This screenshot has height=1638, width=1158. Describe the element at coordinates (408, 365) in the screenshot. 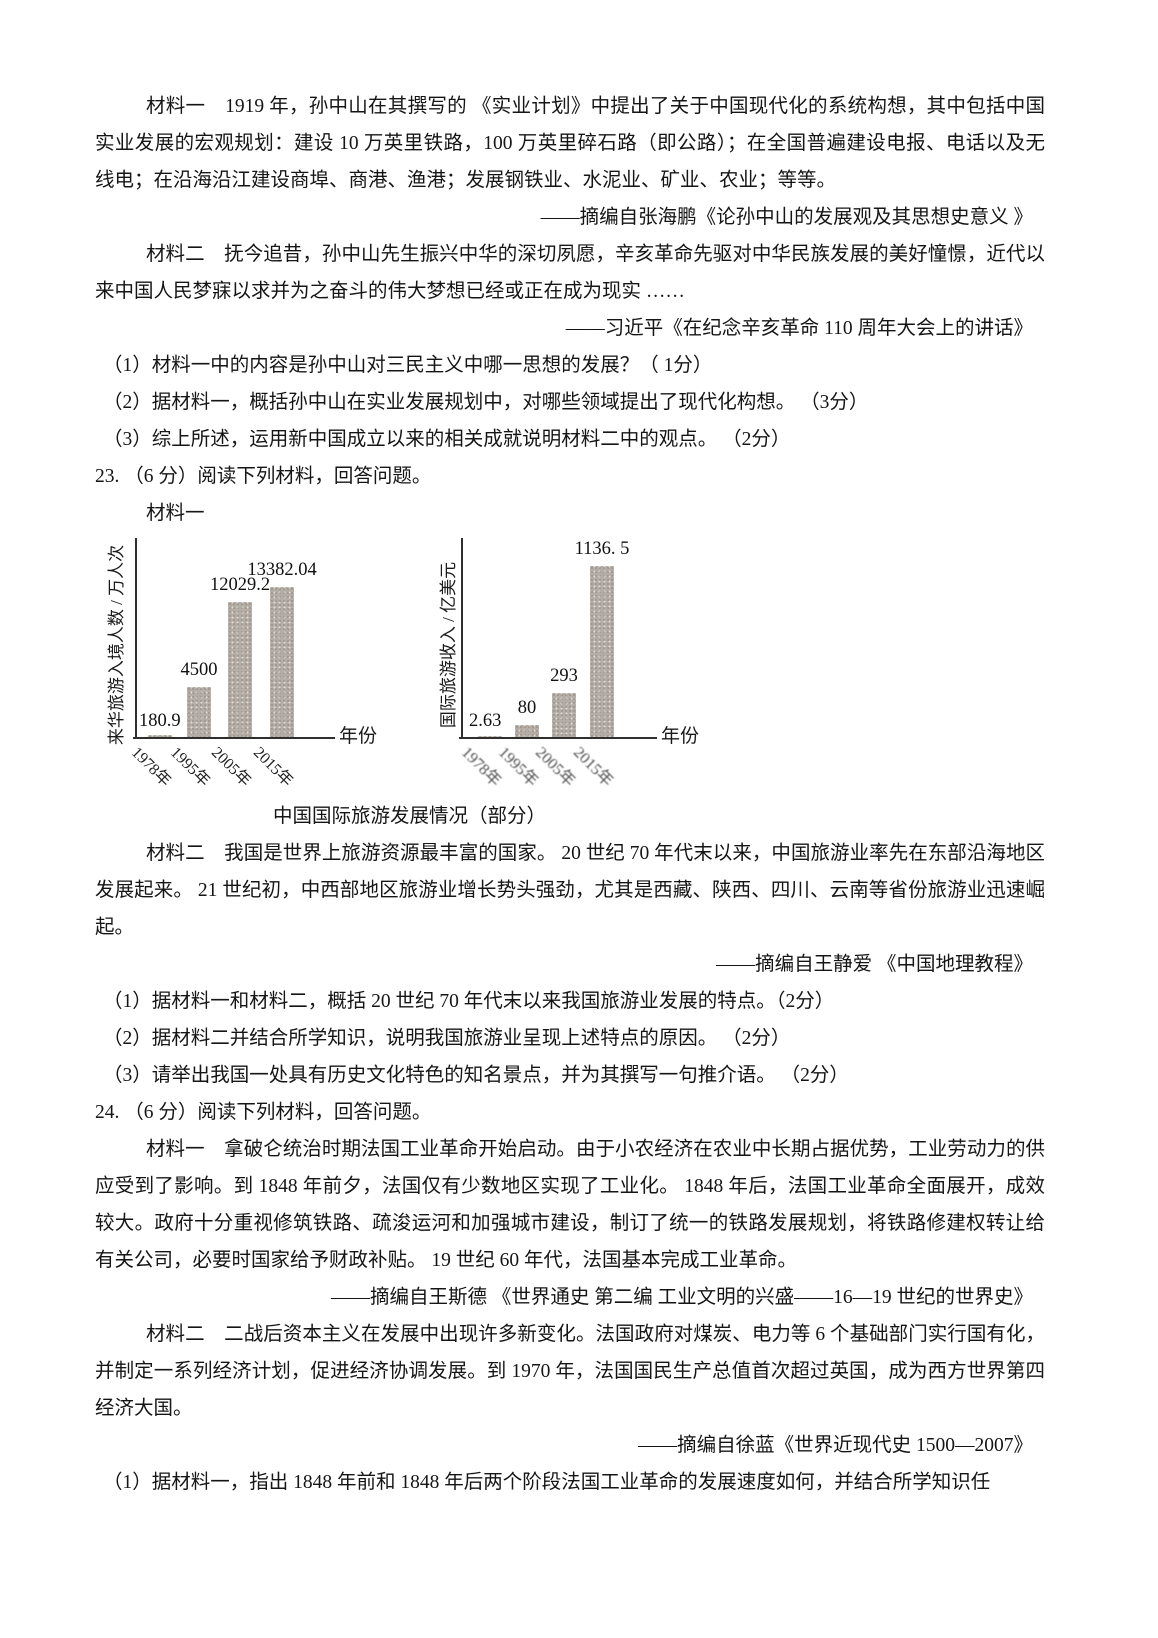

I see `q22-question-1: （1）材料一中的内容是孙中山对三民主义中哪一思想的发展？（ 1分）` at that location.